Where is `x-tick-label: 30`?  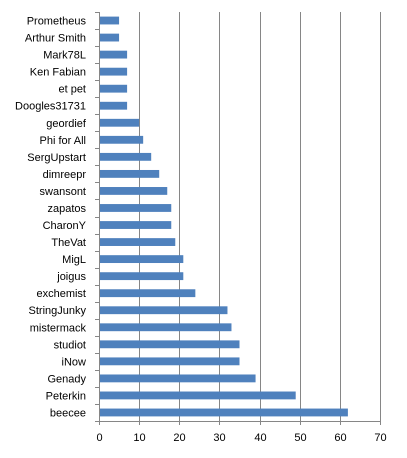
x-tick-label: 30 is located at coordinates (219, 438).